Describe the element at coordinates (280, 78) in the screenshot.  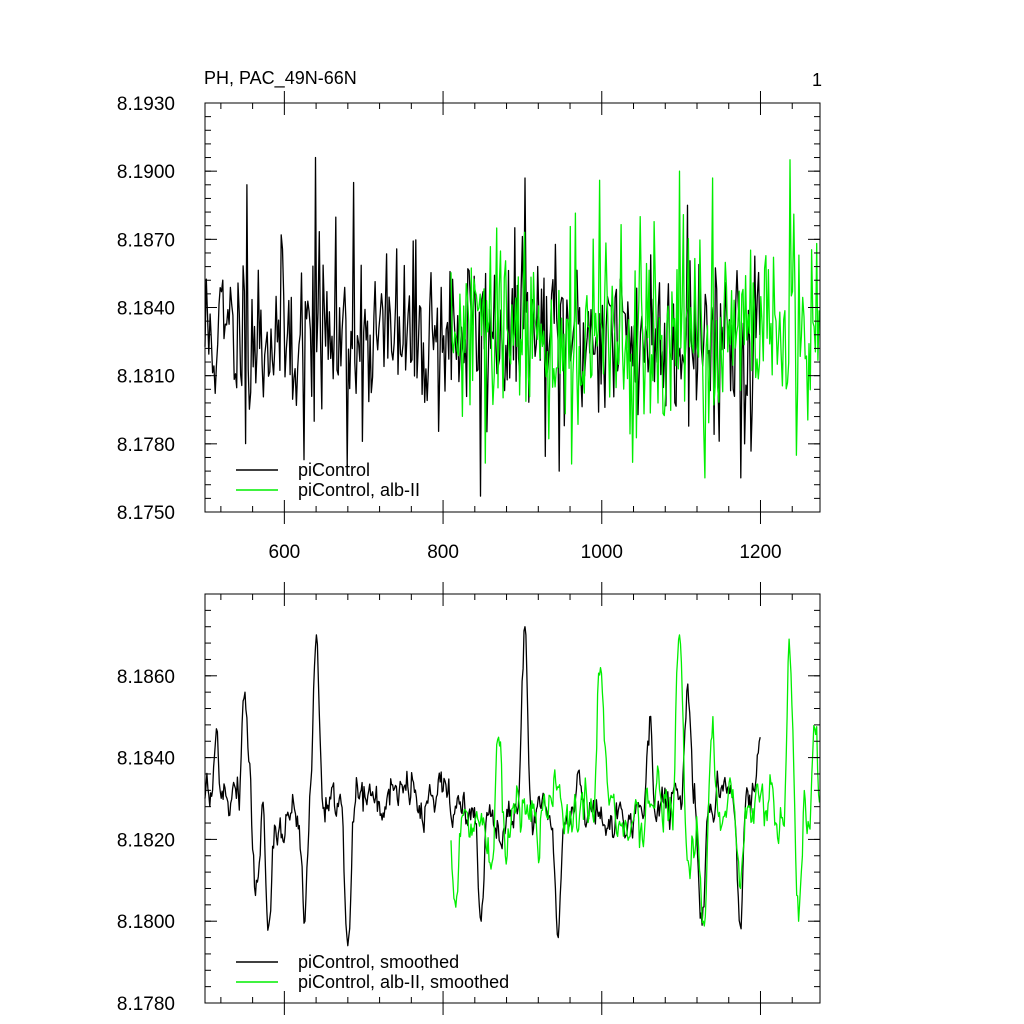
I see `chart-title: PH, PAC_49N-66N` at that location.